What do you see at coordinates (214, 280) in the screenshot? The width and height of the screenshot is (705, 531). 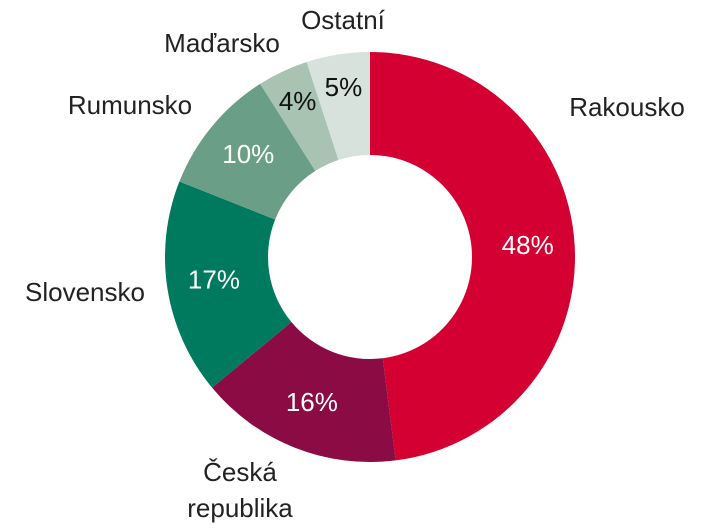 I see `value-label: 17%` at bounding box center [214, 280].